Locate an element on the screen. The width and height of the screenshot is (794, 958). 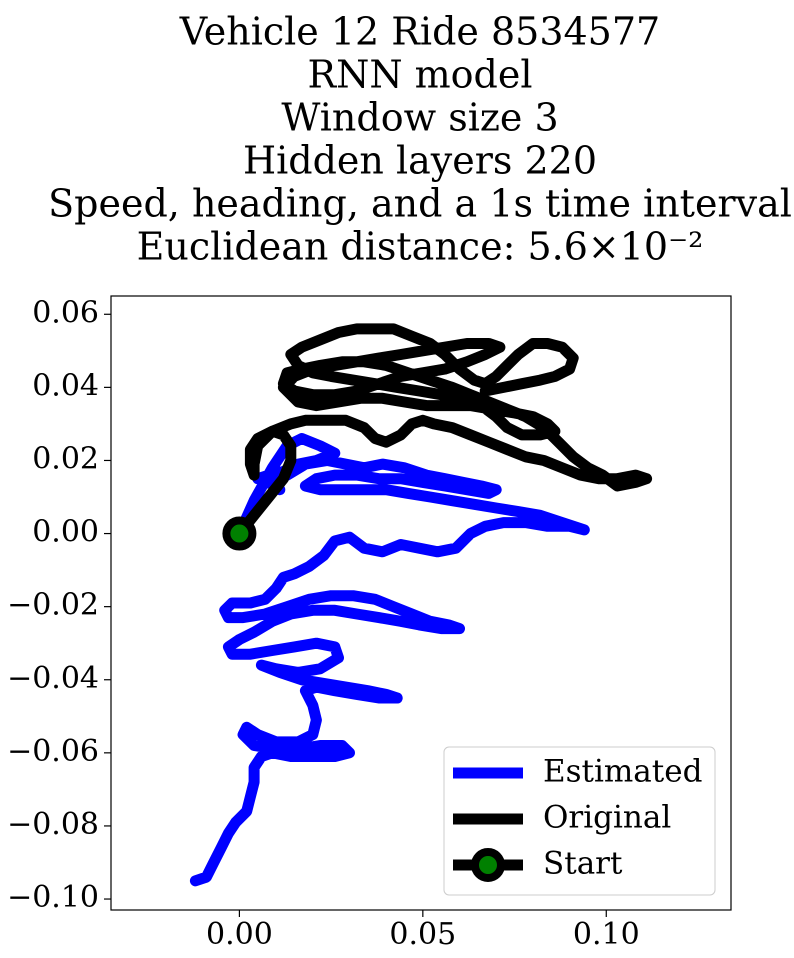
start-marker is located at coordinates (239, 533).